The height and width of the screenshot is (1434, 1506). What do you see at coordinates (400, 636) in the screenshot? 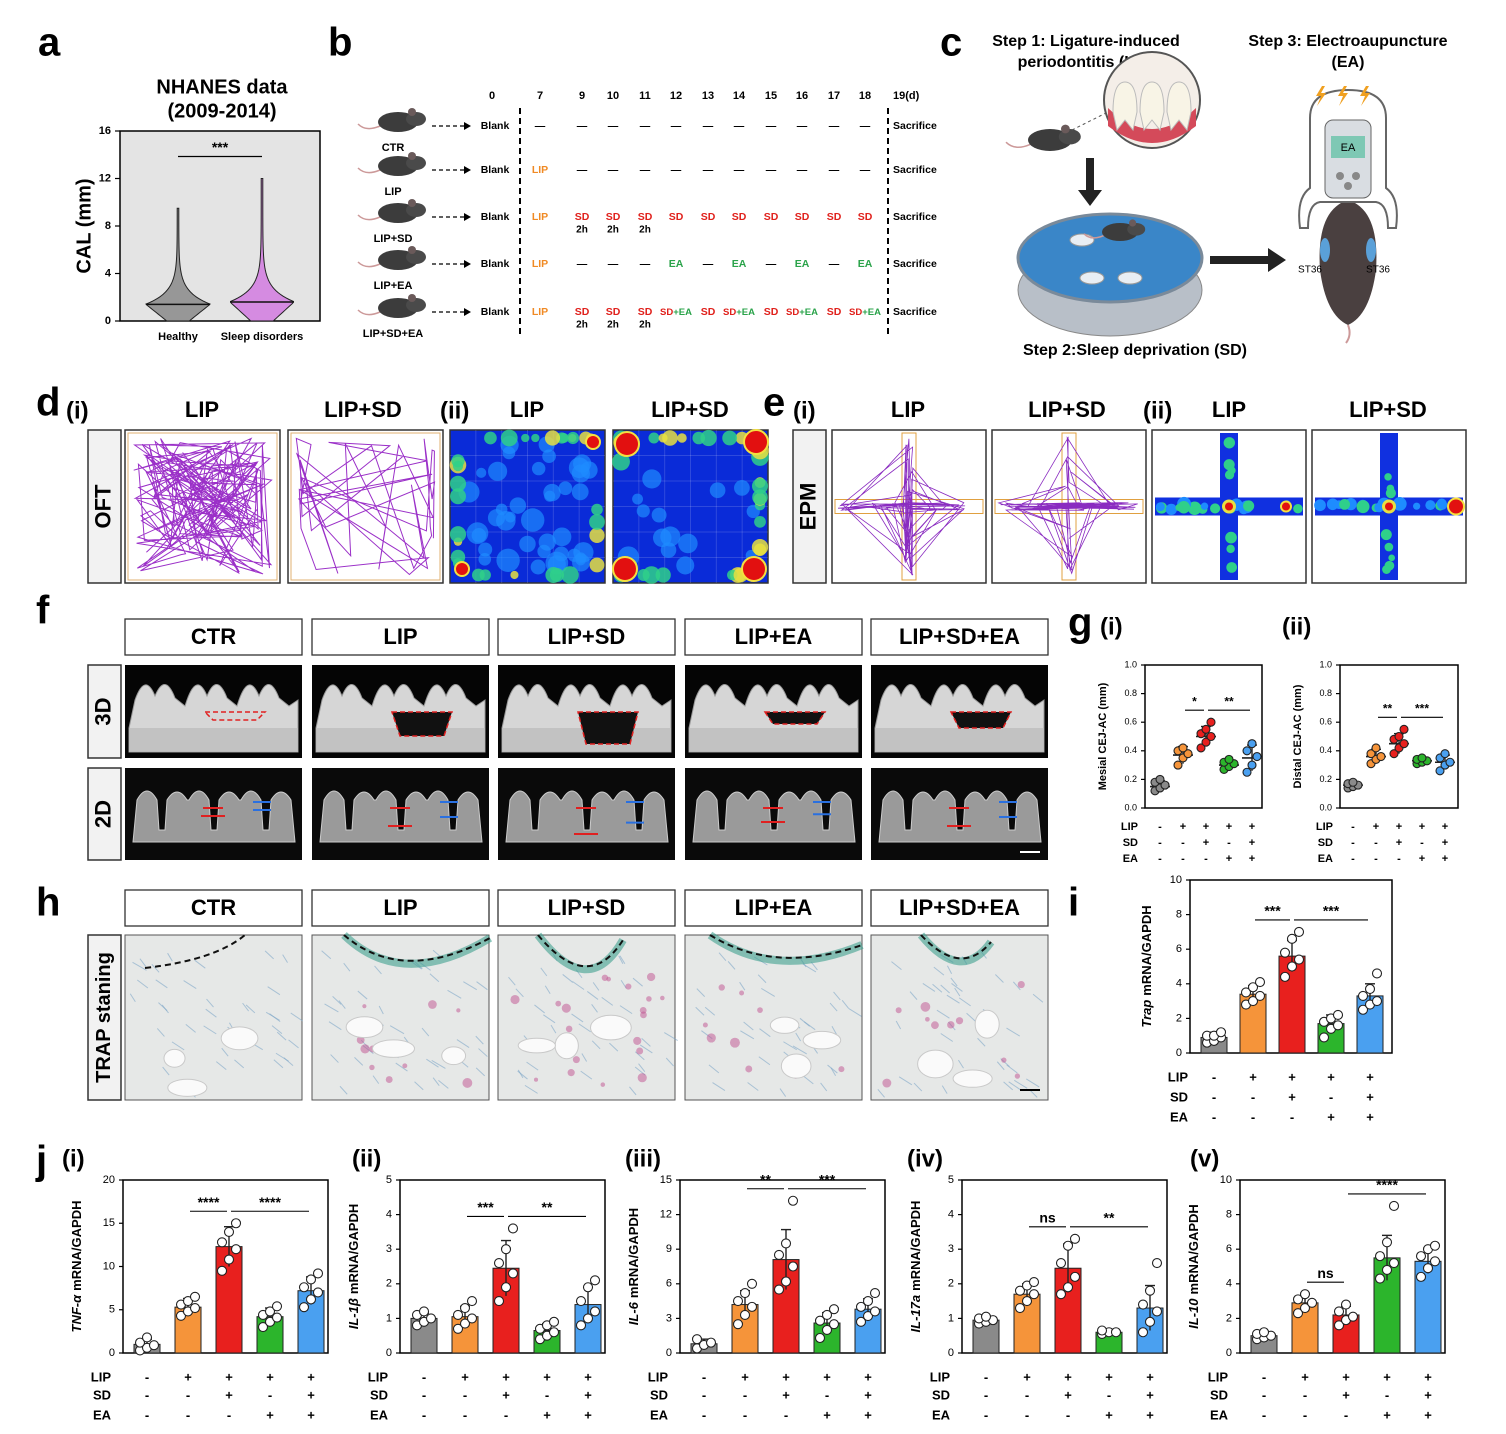
I see `group-header: LIP` at bounding box center [400, 636].